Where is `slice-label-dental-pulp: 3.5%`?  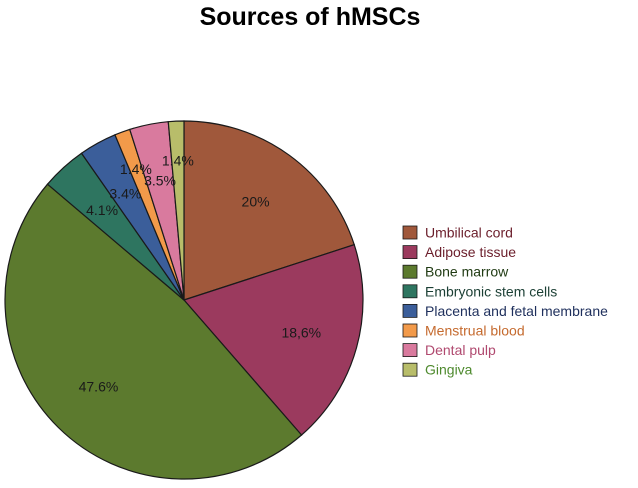
slice-label-dental-pulp: 3.5% is located at coordinates (160, 181).